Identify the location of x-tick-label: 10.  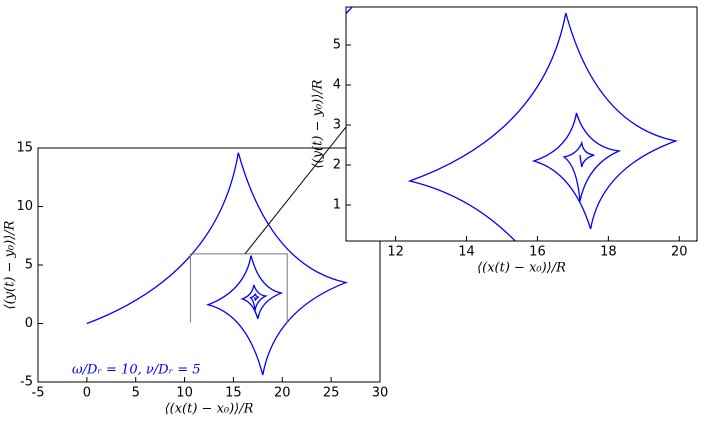
(184, 393).